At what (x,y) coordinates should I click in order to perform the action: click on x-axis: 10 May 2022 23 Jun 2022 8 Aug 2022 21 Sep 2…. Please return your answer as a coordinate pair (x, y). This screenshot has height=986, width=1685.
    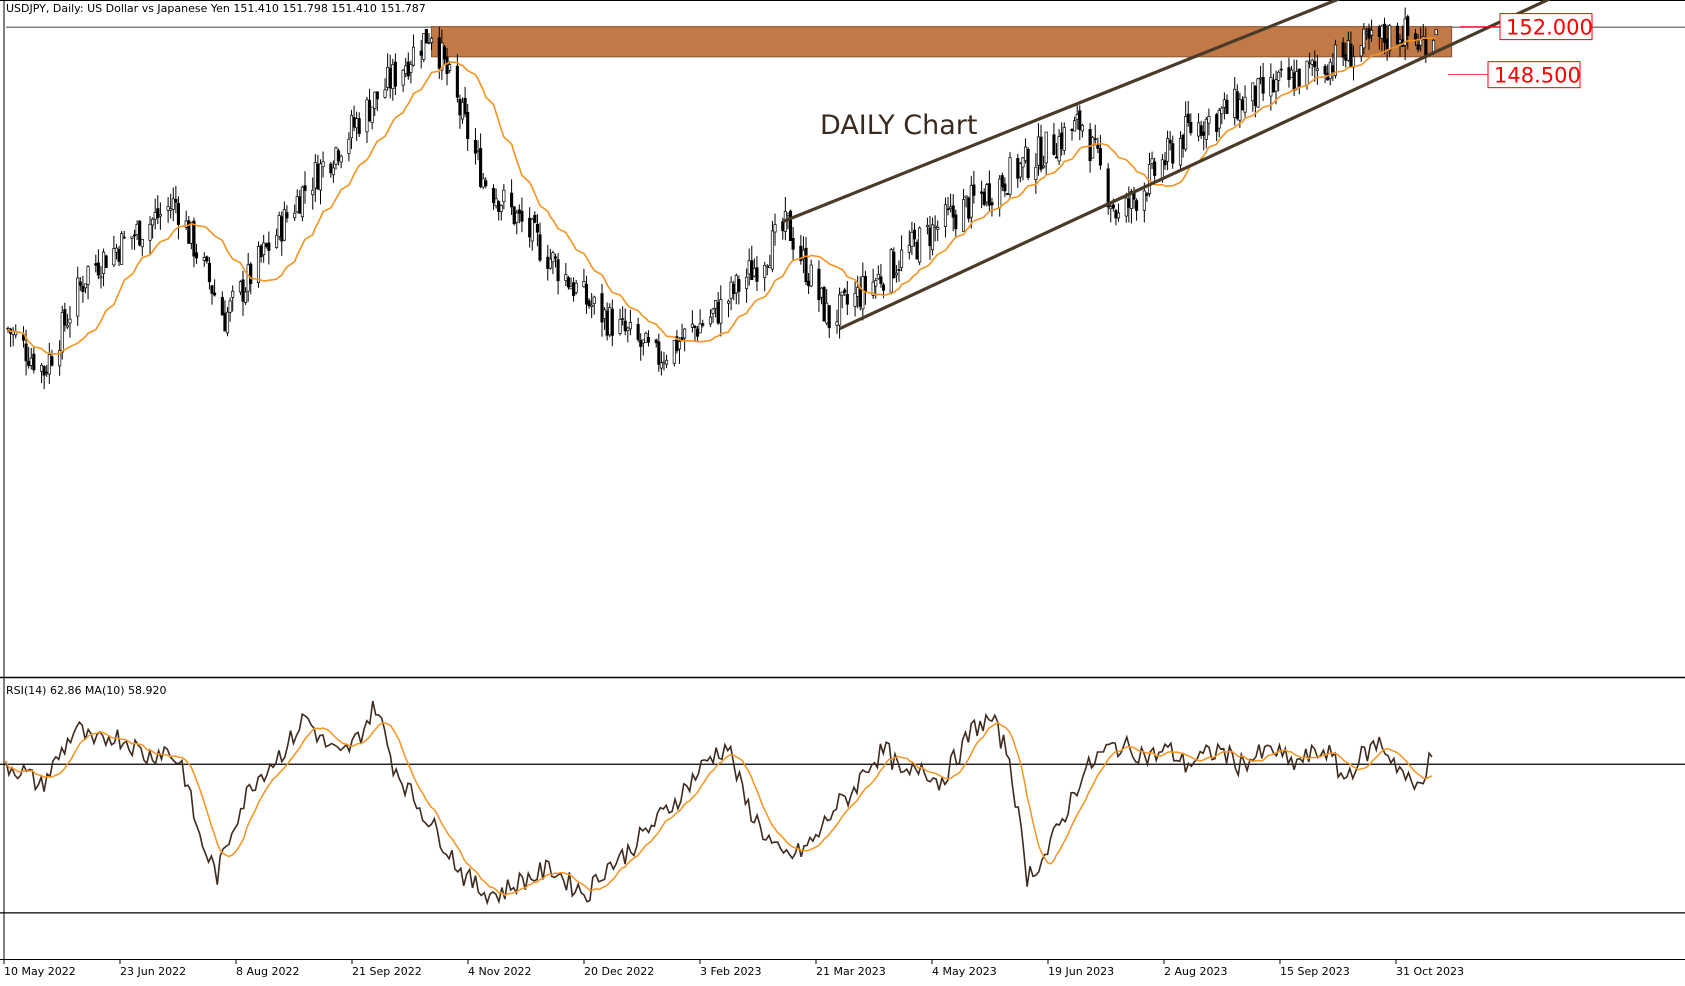
    Looking at the image, I should click on (733, 969).